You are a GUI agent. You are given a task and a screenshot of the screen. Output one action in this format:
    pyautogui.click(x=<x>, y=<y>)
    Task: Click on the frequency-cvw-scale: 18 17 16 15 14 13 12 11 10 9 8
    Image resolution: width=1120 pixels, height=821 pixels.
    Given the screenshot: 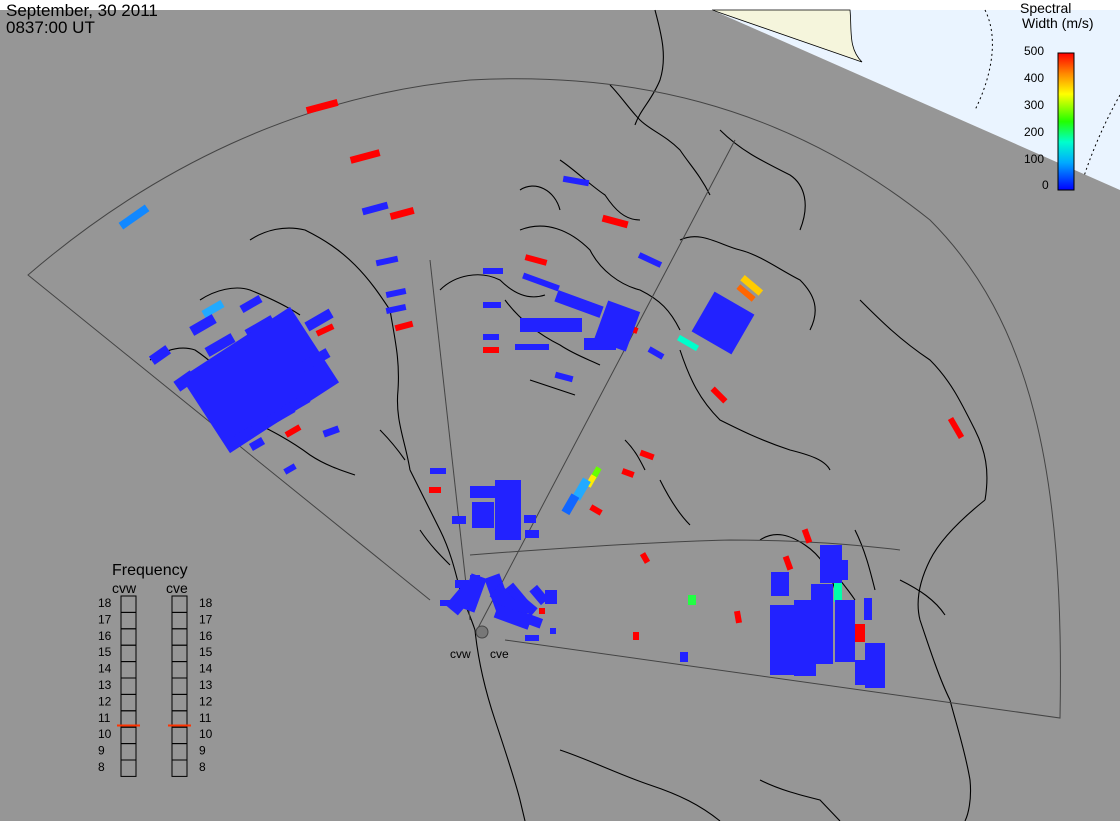 What is the action you would take?
    pyautogui.click(x=105, y=685)
    